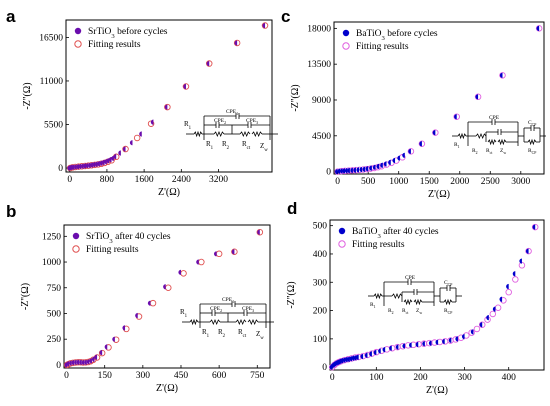 This screenshot has height=406, width=550. What do you see at coordinates (342, 231) in the screenshot?
I see `legend-marker-measured-d` at bounding box center [342, 231].